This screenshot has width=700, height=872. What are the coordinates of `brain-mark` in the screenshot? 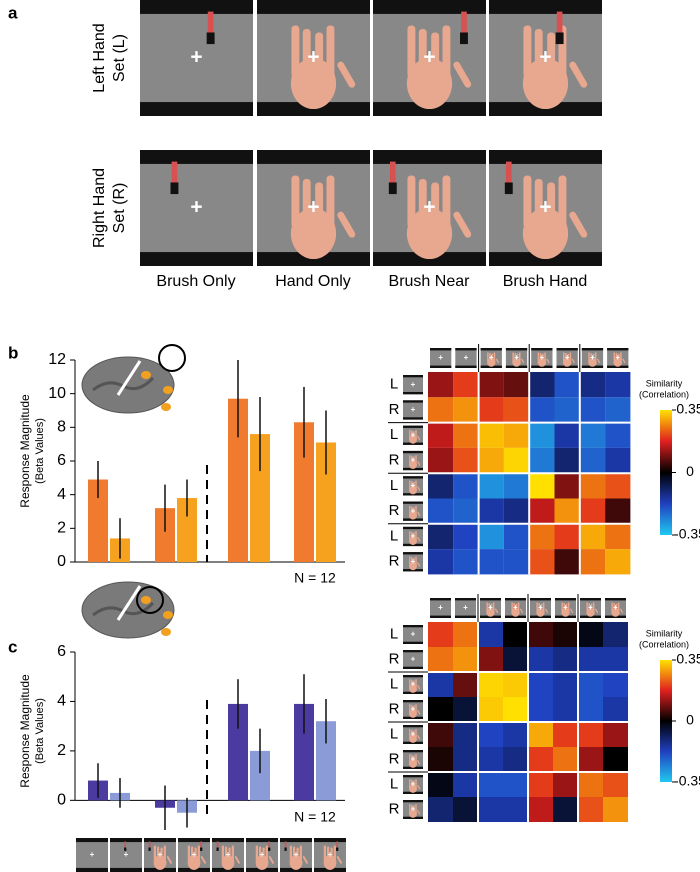 It's located at (129, 378).